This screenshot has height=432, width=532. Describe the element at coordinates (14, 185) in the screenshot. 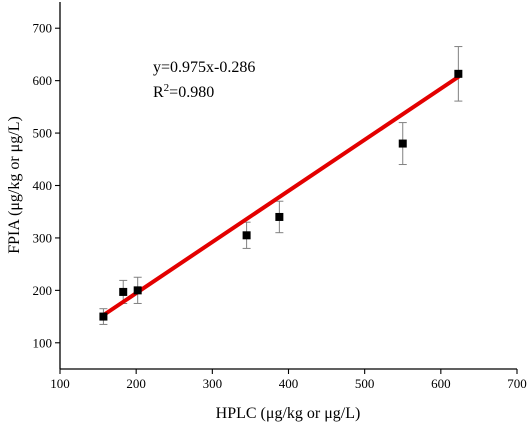

I see `y-axis-title: FPIA (μg/kg or μg/L)` at that location.